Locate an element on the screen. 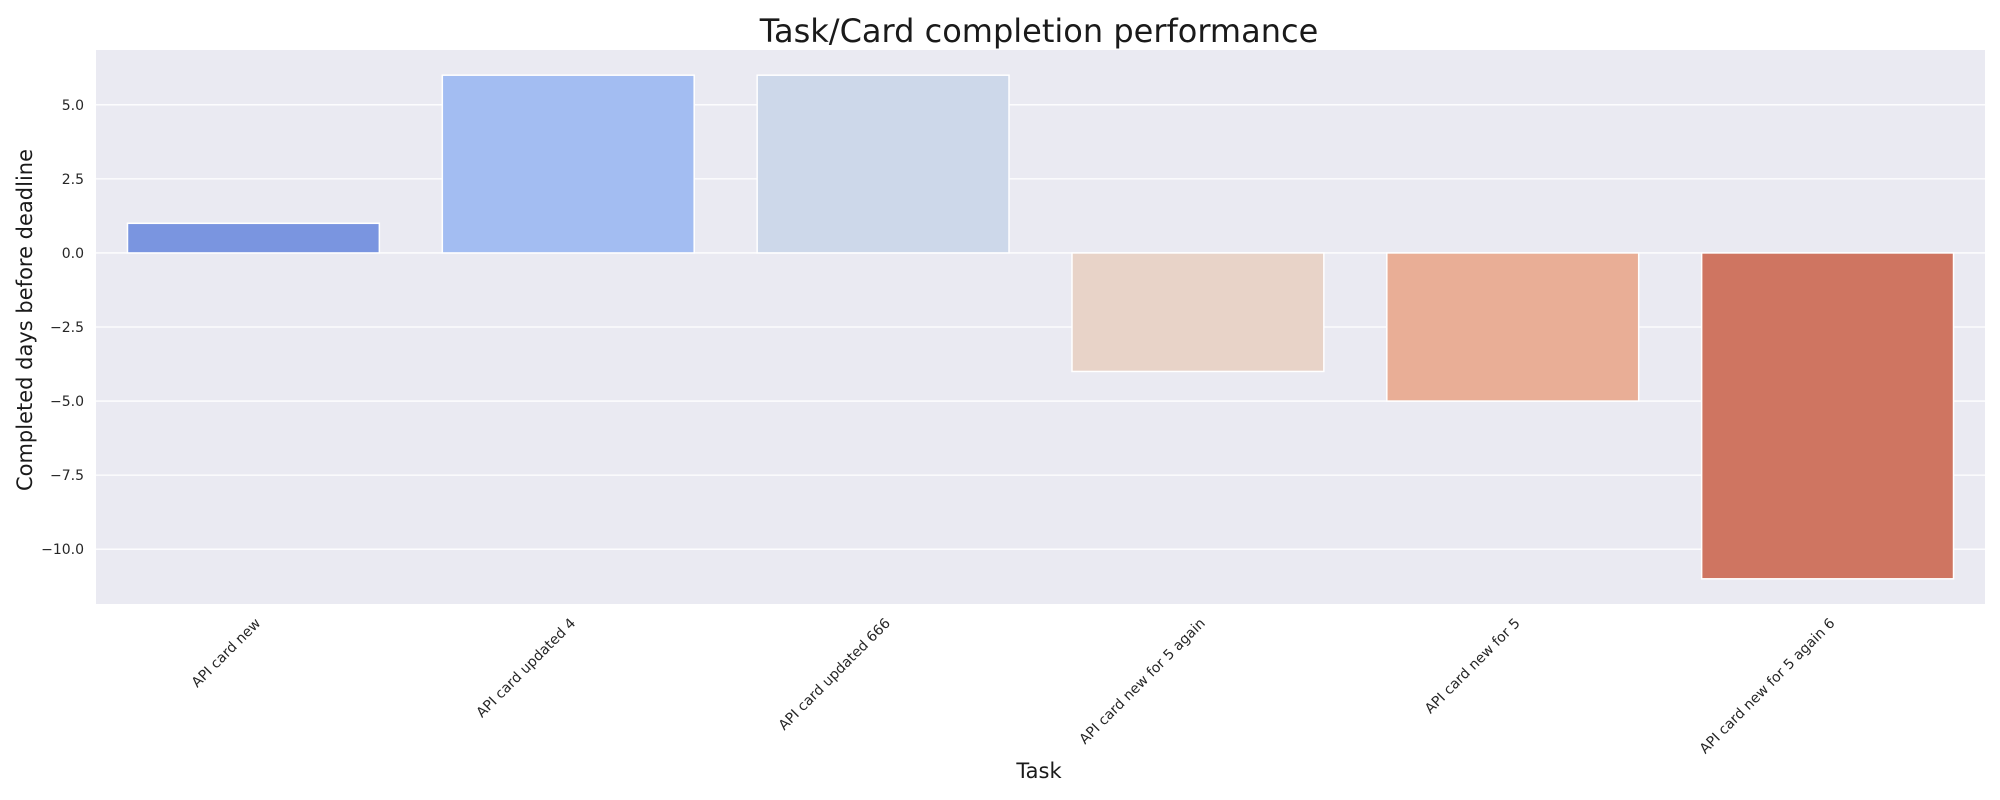  y-tick-label: 2.5 is located at coordinates (73, 180).